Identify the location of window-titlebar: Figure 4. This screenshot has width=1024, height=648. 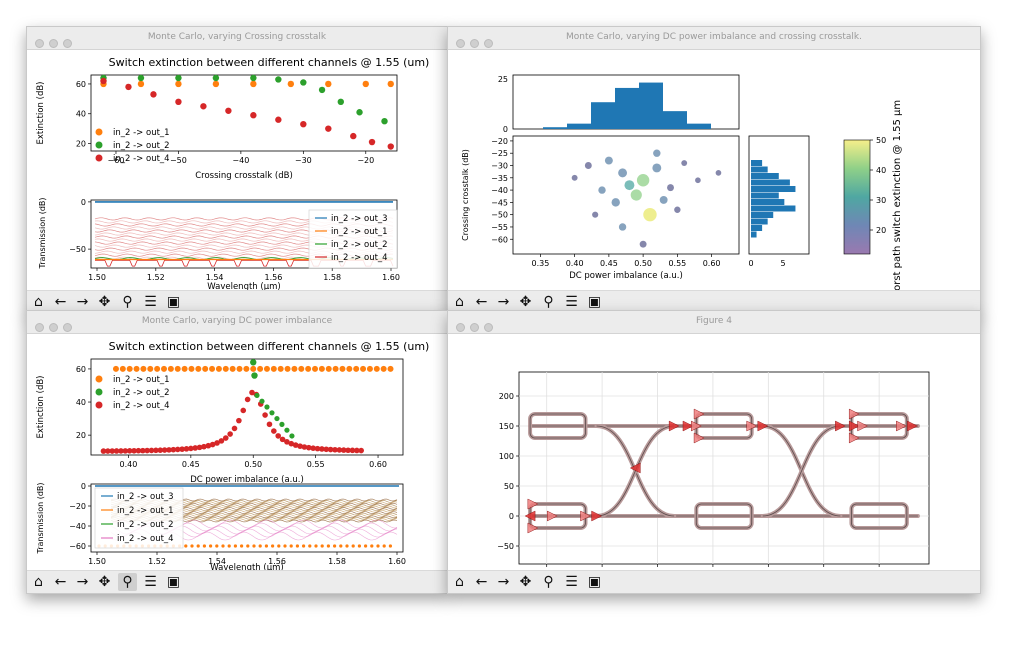
(714, 322).